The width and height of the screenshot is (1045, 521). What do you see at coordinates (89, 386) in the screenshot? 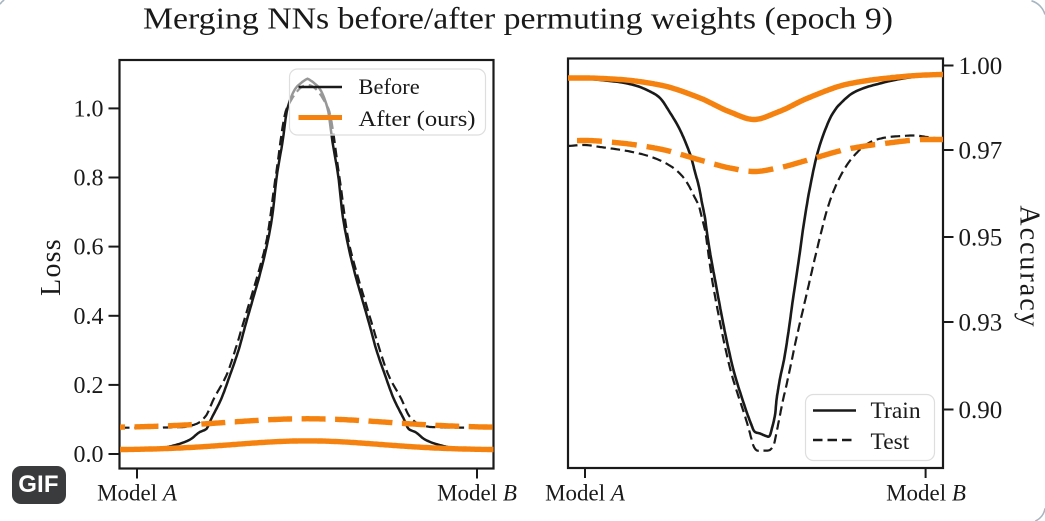
I see `svg-text: 0.2` at bounding box center [89, 386].